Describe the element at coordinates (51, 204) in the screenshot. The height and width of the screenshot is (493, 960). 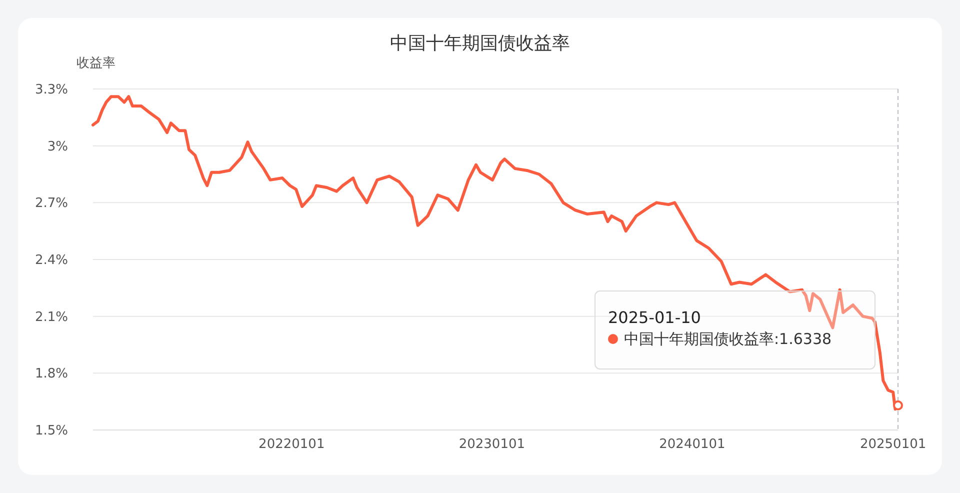
I see `y-tick-label: 2.7%` at that location.